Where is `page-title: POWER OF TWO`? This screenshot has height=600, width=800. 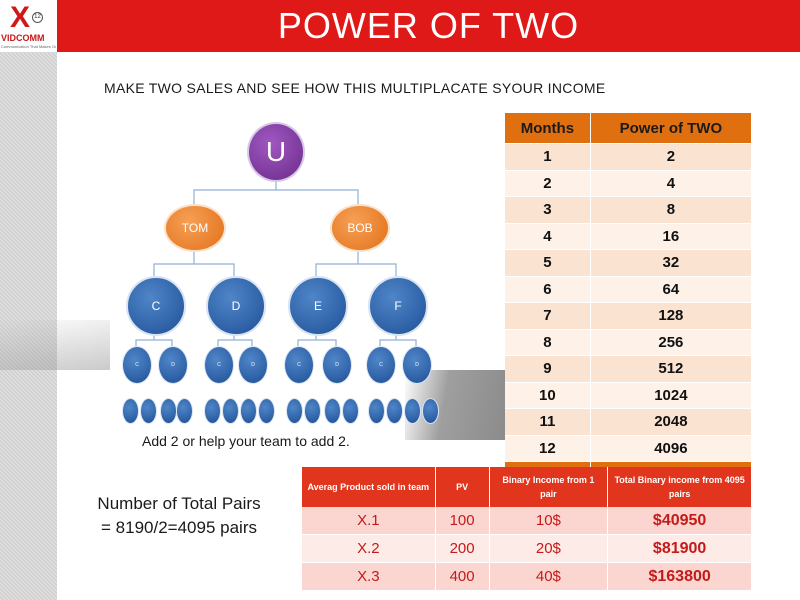
page-title: POWER OF TWO is located at coordinates (428, 25).